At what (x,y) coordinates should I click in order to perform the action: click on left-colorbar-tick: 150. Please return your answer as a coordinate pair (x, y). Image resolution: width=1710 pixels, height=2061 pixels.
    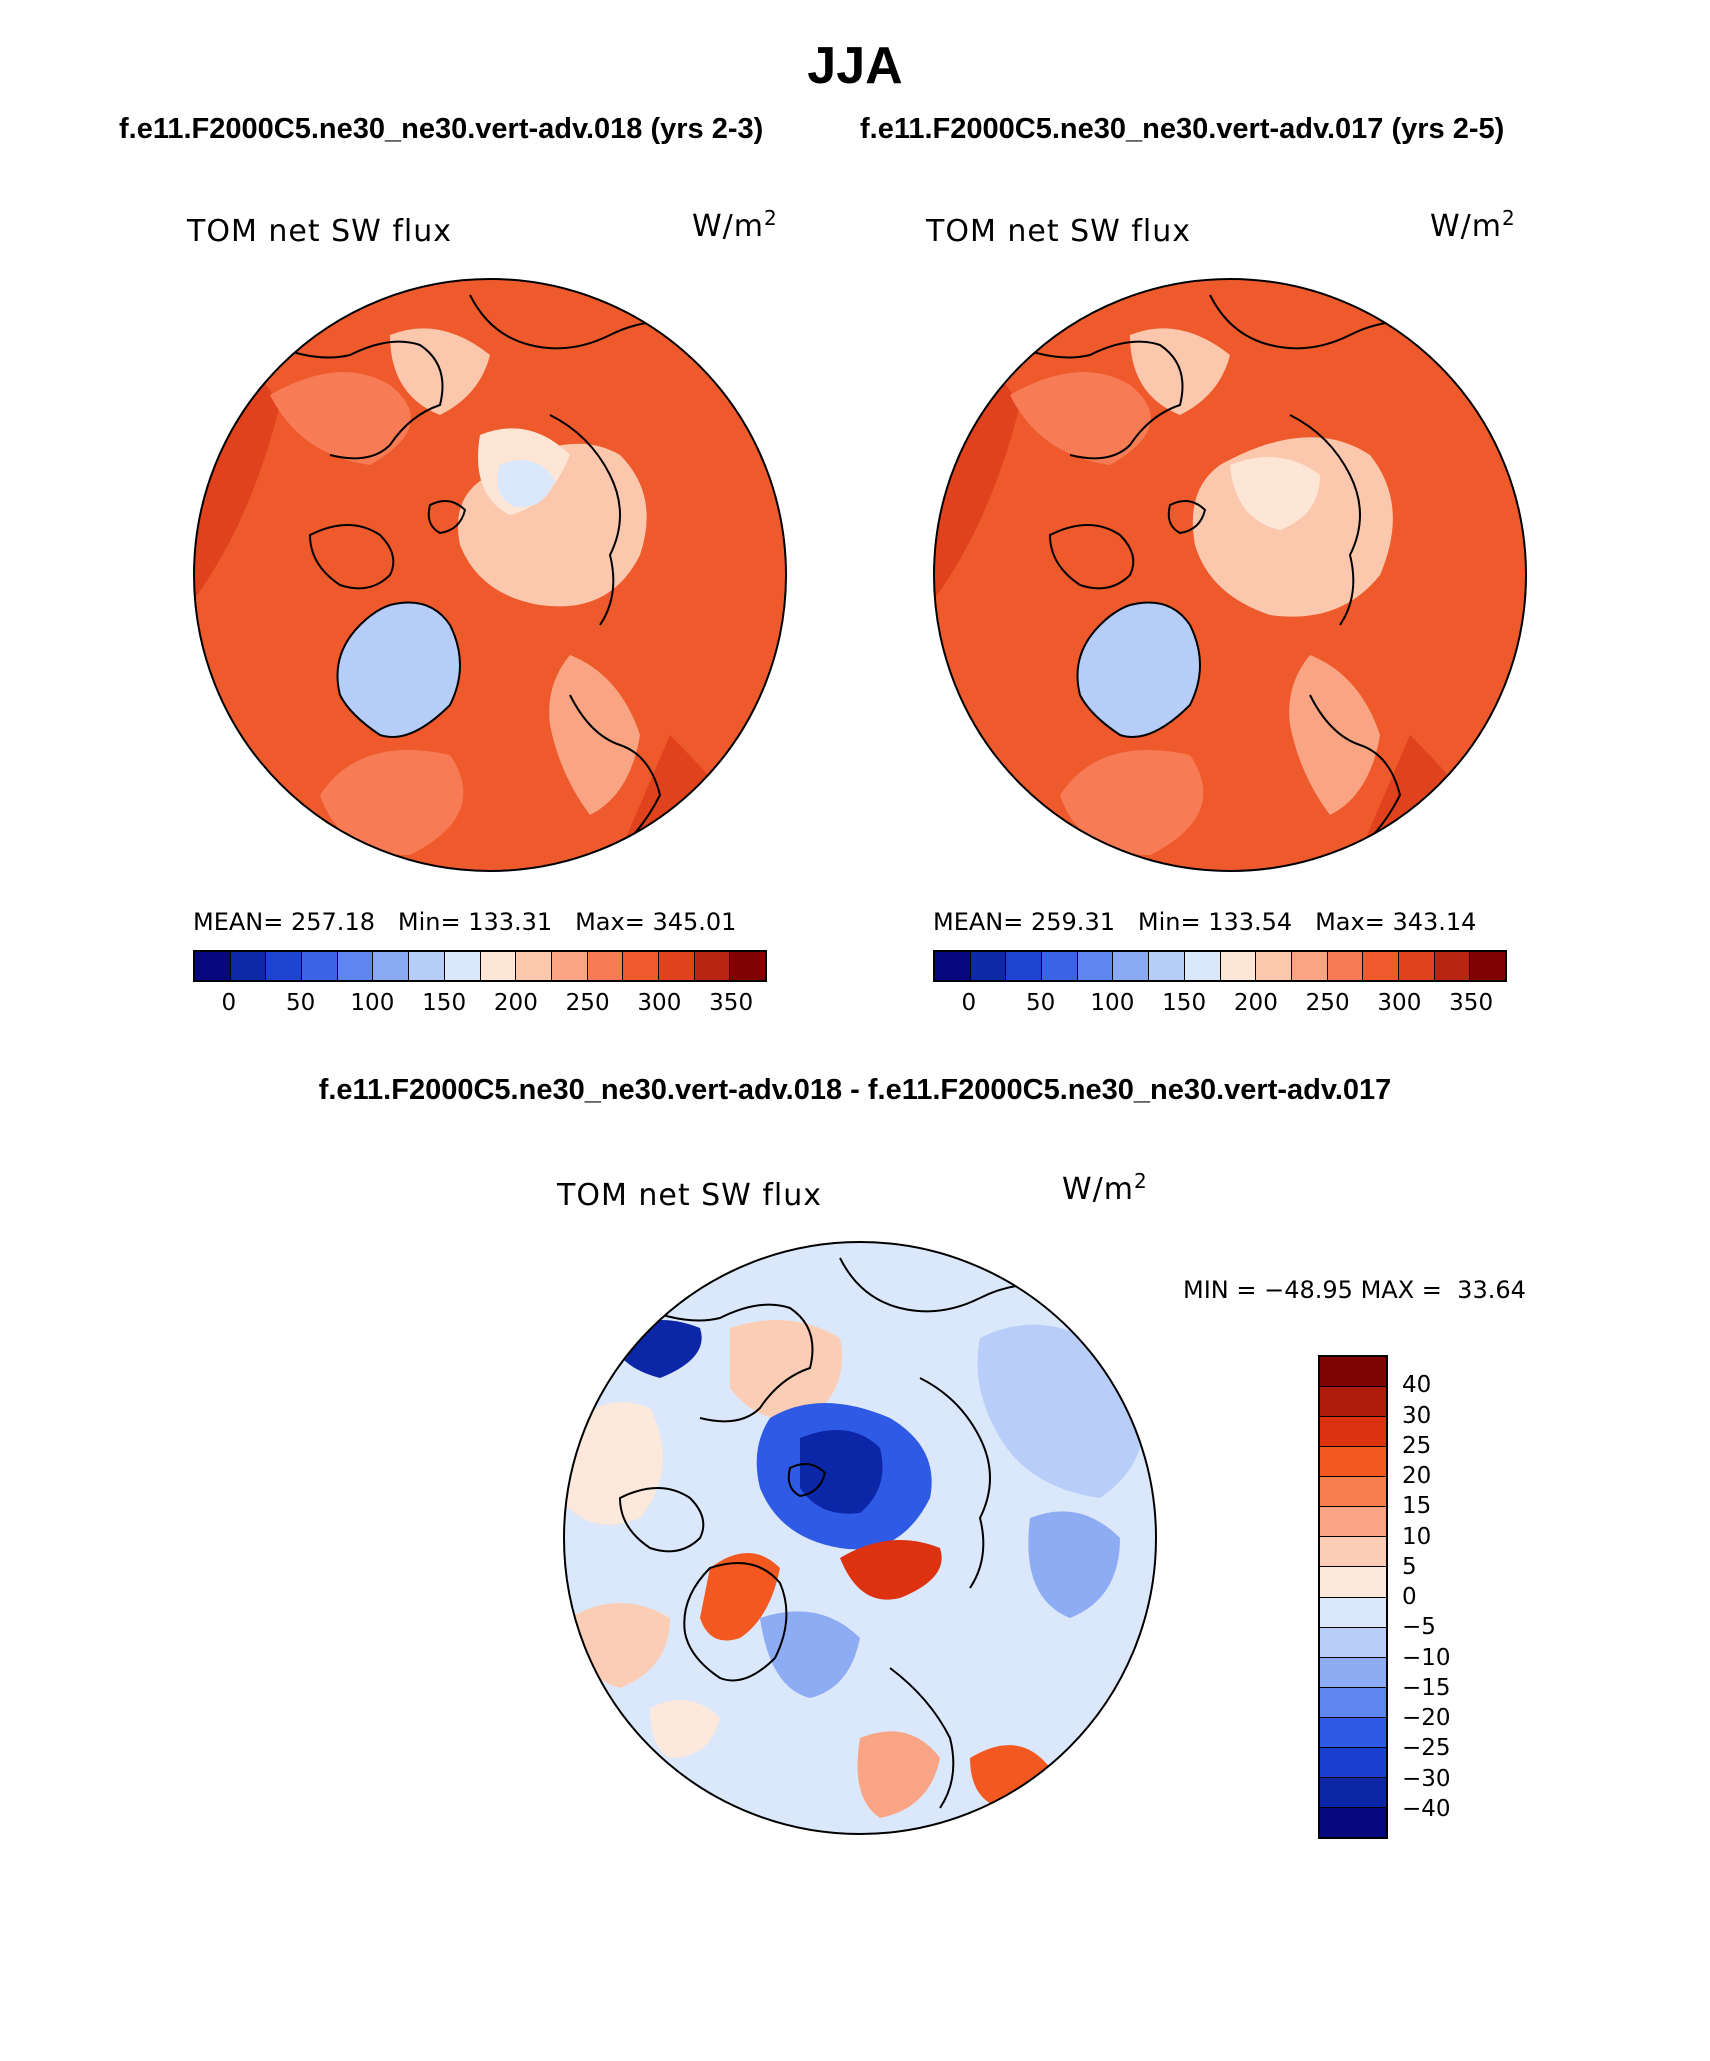
    Looking at the image, I should click on (444, 1003).